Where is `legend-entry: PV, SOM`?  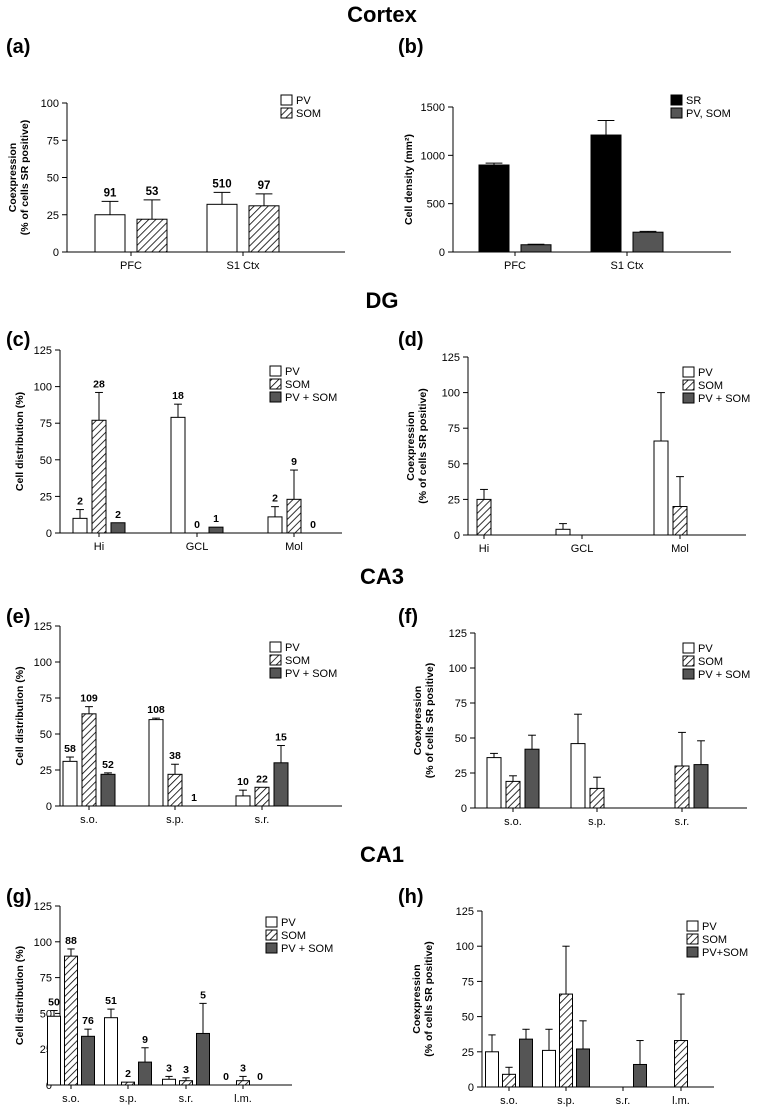 legend-entry: PV, SOM is located at coordinates (708, 114).